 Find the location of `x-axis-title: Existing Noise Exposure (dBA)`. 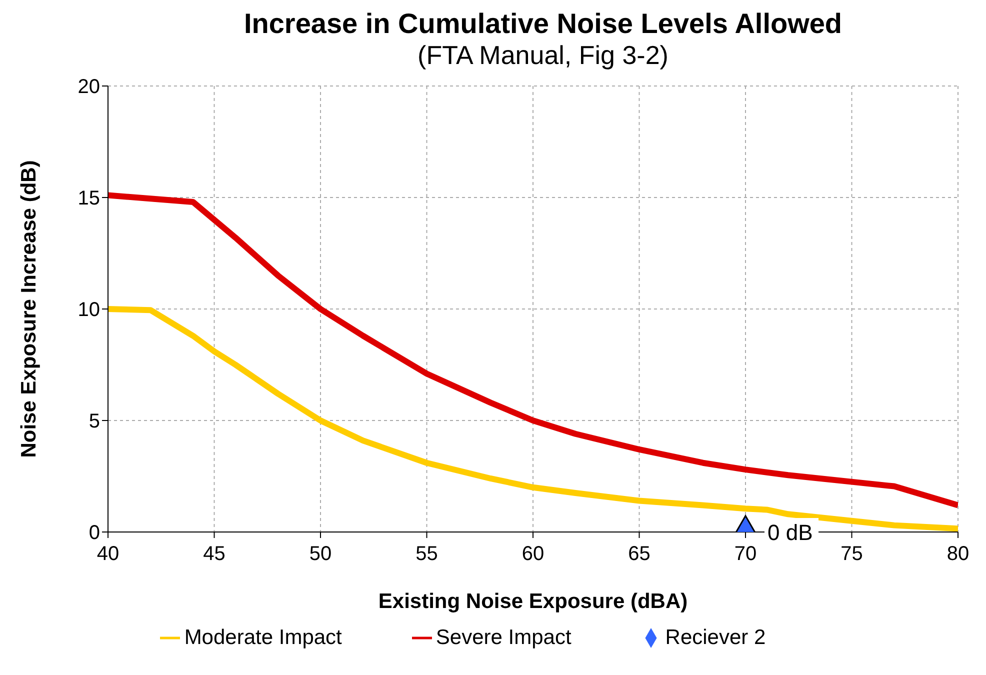

x-axis-title: Existing Noise Exposure (dBA) is located at coordinates (533, 601).